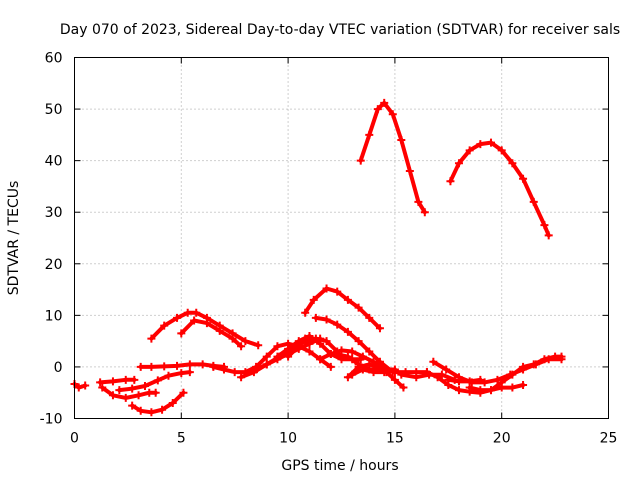  I want to click on x-tick-label: 15, so click(395, 439).